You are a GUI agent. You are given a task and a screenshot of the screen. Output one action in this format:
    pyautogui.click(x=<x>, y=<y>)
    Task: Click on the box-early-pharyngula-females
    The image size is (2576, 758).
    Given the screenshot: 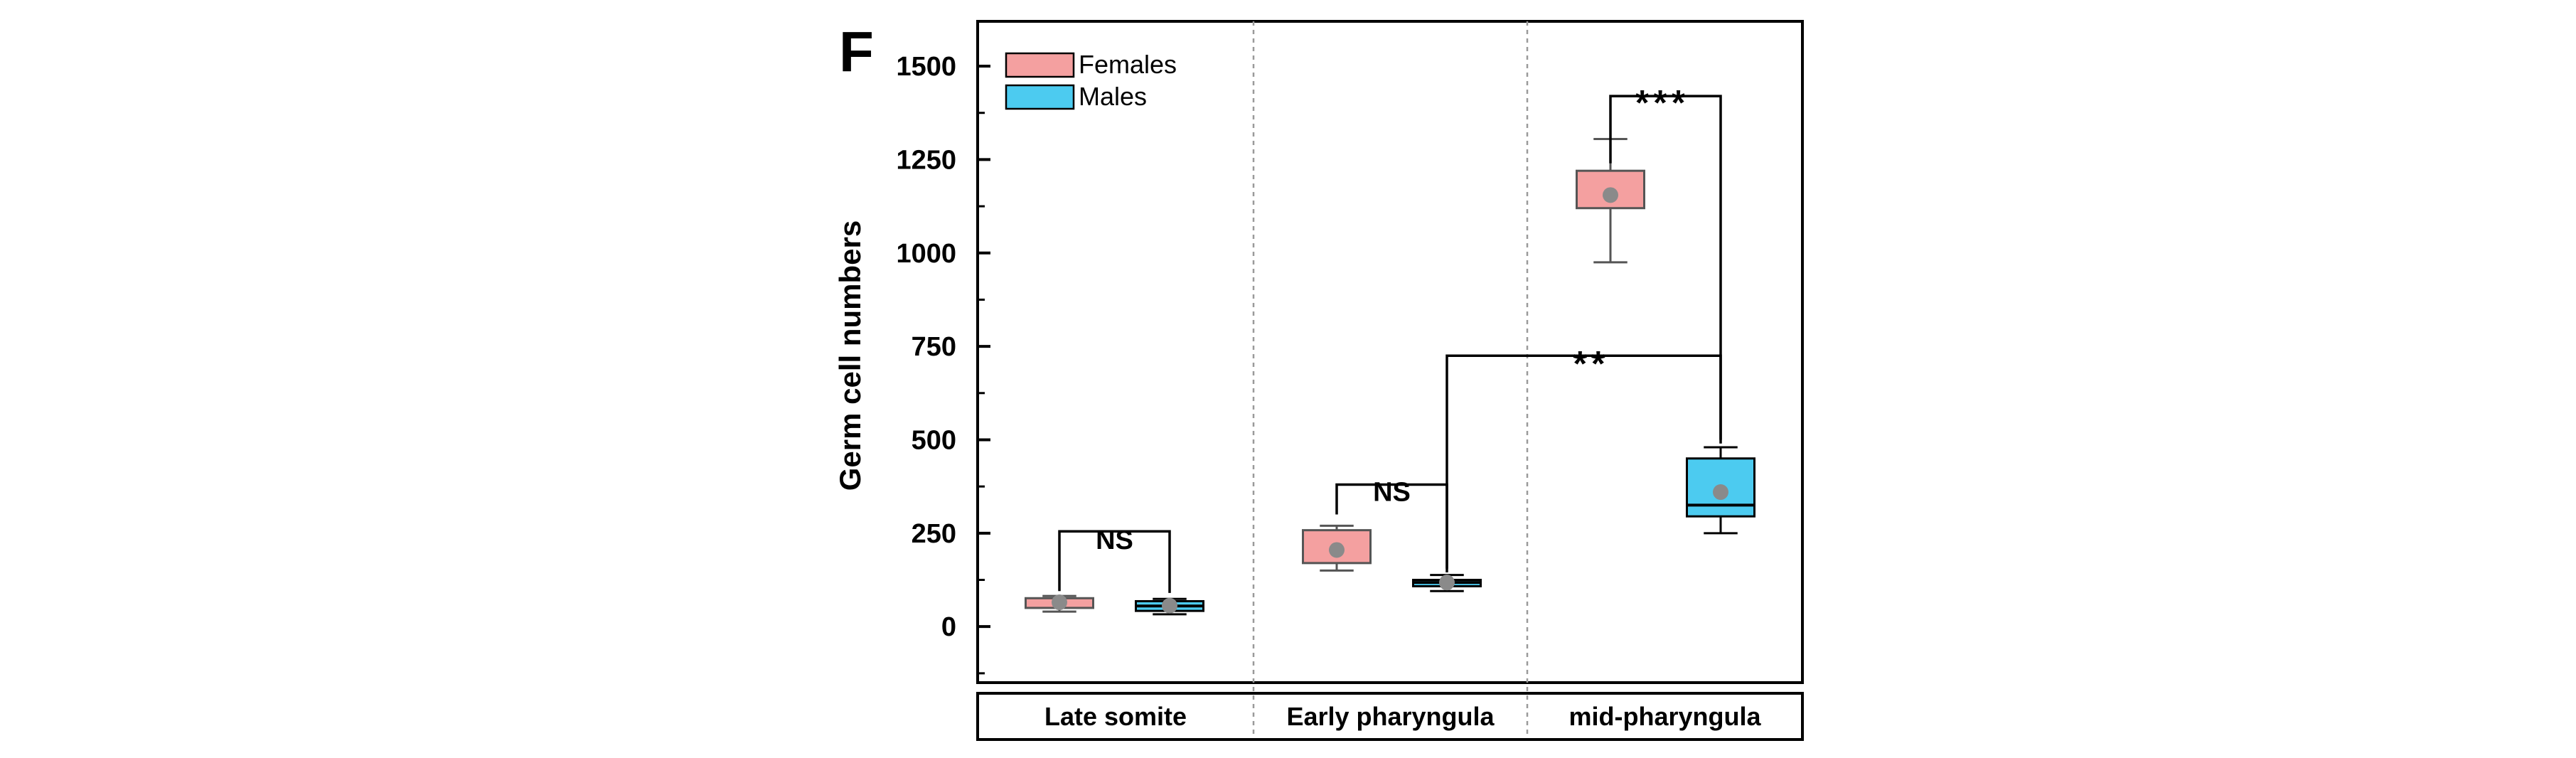 What is the action you would take?
    pyautogui.click(x=1337, y=548)
    